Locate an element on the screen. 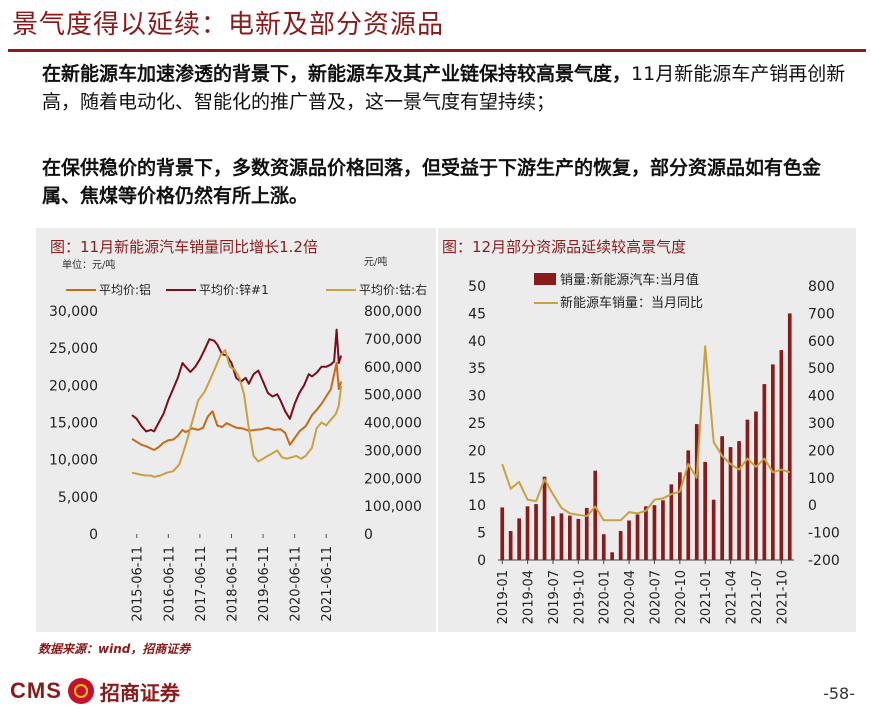 This screenshot has width=871, height=710. y-left-tick: 35 is located at coordinates (477, 369).